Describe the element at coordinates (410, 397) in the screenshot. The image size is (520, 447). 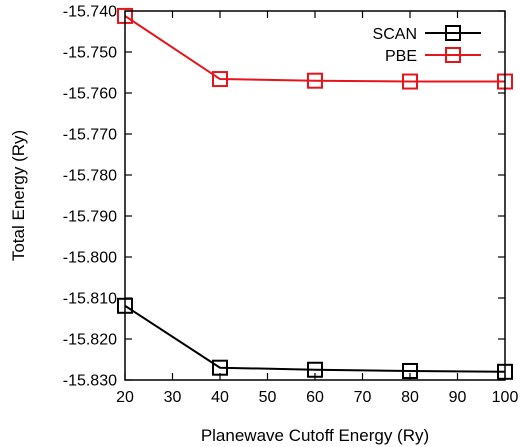
I see `x-tick-label: 80` at that location.